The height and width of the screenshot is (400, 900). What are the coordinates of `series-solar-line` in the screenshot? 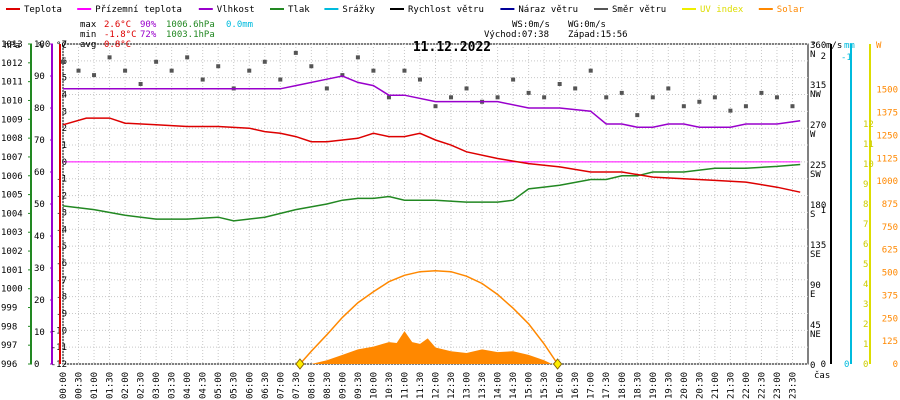 It's located at (429, 317).